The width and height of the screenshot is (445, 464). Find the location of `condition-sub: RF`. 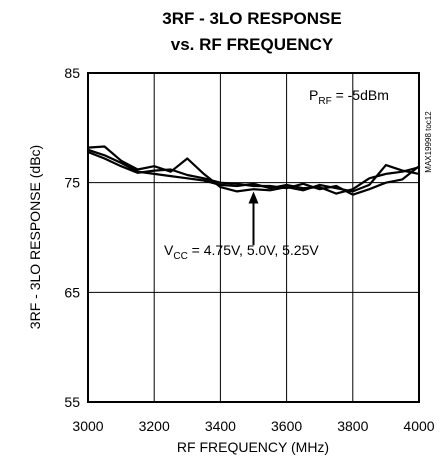

condition-sub: RF is located at coordinates (324, 101).